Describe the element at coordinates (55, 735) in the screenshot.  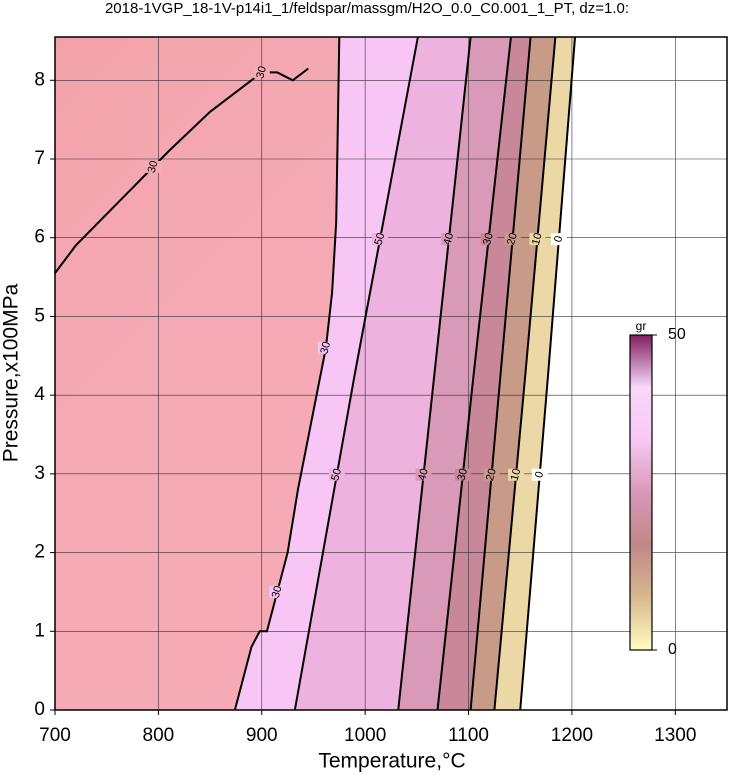
I see `x-tick-label: 700` at that location.